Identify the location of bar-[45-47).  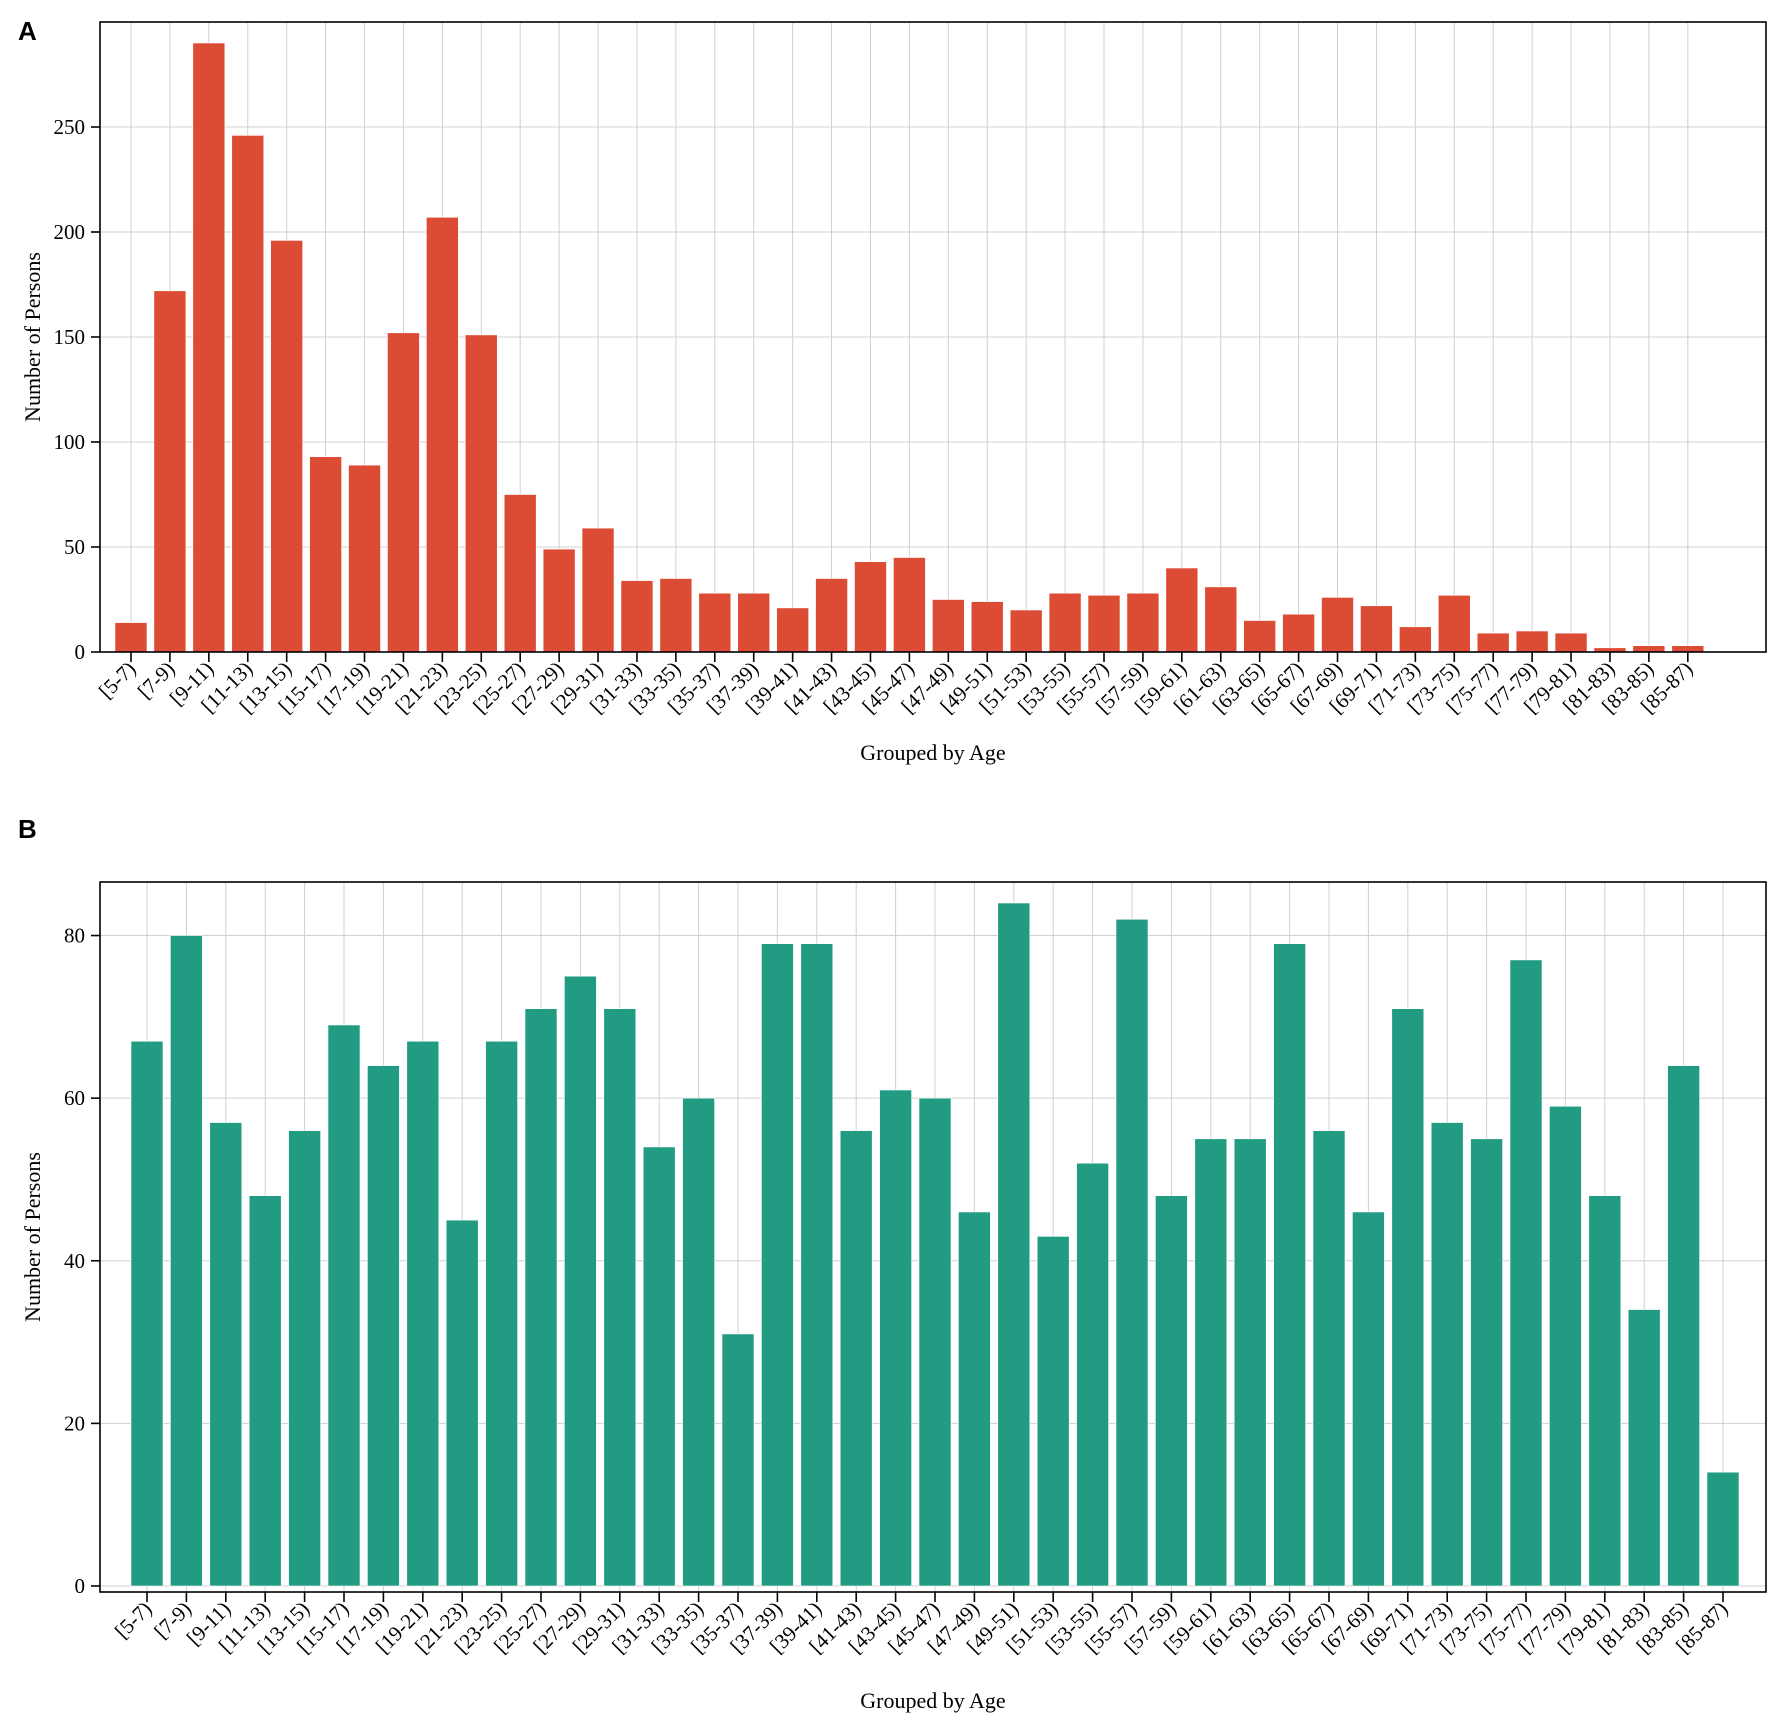
(909, 605).